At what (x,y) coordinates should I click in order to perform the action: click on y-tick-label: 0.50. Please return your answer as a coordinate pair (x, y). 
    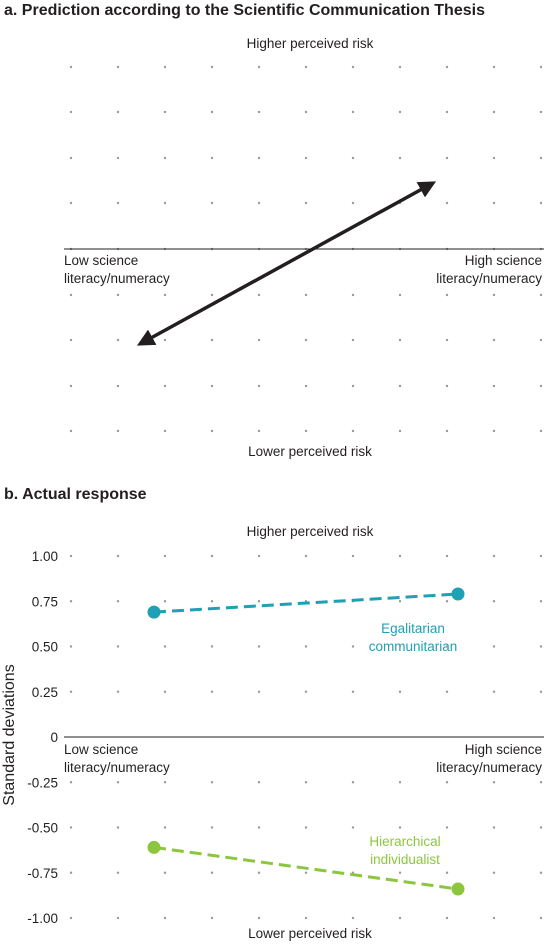
    Looking at the image, I should click on (45, 647).